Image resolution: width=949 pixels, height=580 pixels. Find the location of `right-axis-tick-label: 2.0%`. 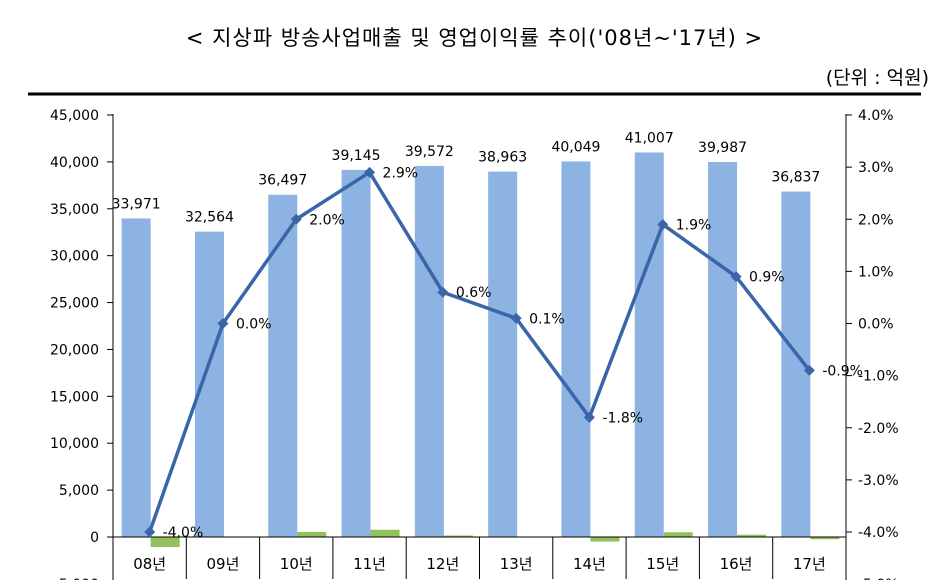

right-axis-tick-label: 2.0% is located at coordinates (876, 220).